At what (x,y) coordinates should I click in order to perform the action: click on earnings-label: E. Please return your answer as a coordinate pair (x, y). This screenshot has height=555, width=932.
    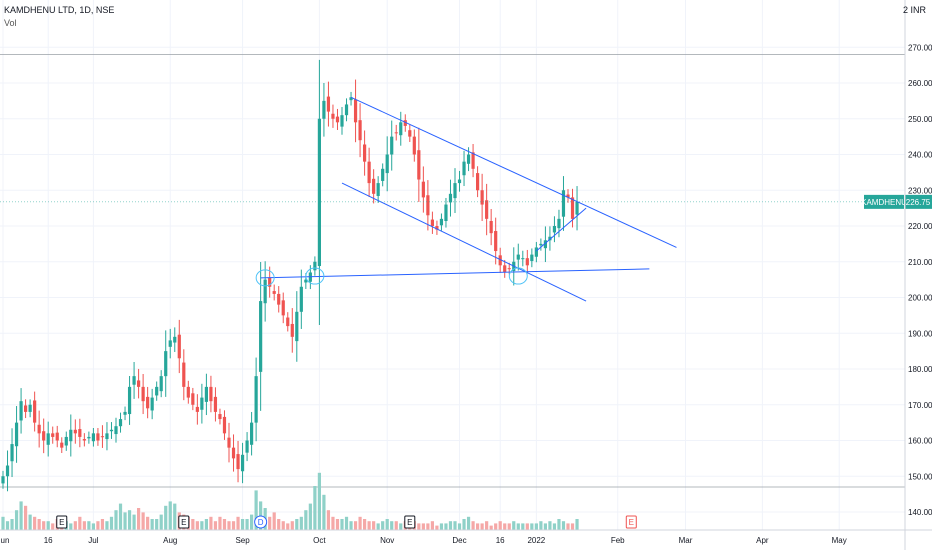
    Looking at the image, I should click on (183, 522).